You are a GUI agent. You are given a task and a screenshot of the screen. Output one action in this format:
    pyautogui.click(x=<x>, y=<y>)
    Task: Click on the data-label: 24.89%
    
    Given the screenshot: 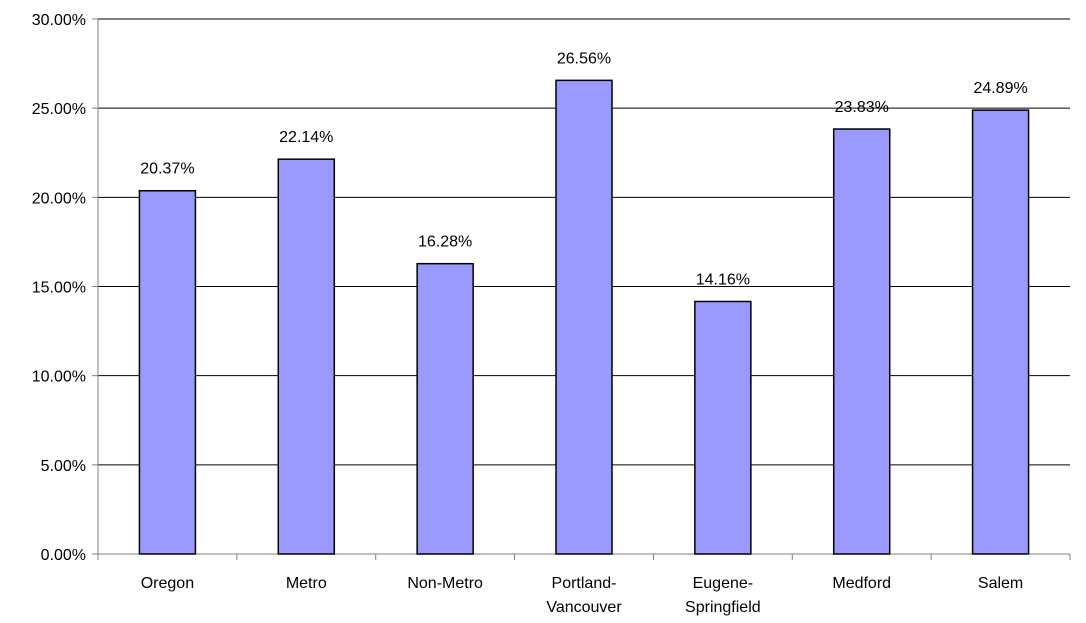 What is the action you would take?
    pyautogui.click(x=1000, y=88)
    